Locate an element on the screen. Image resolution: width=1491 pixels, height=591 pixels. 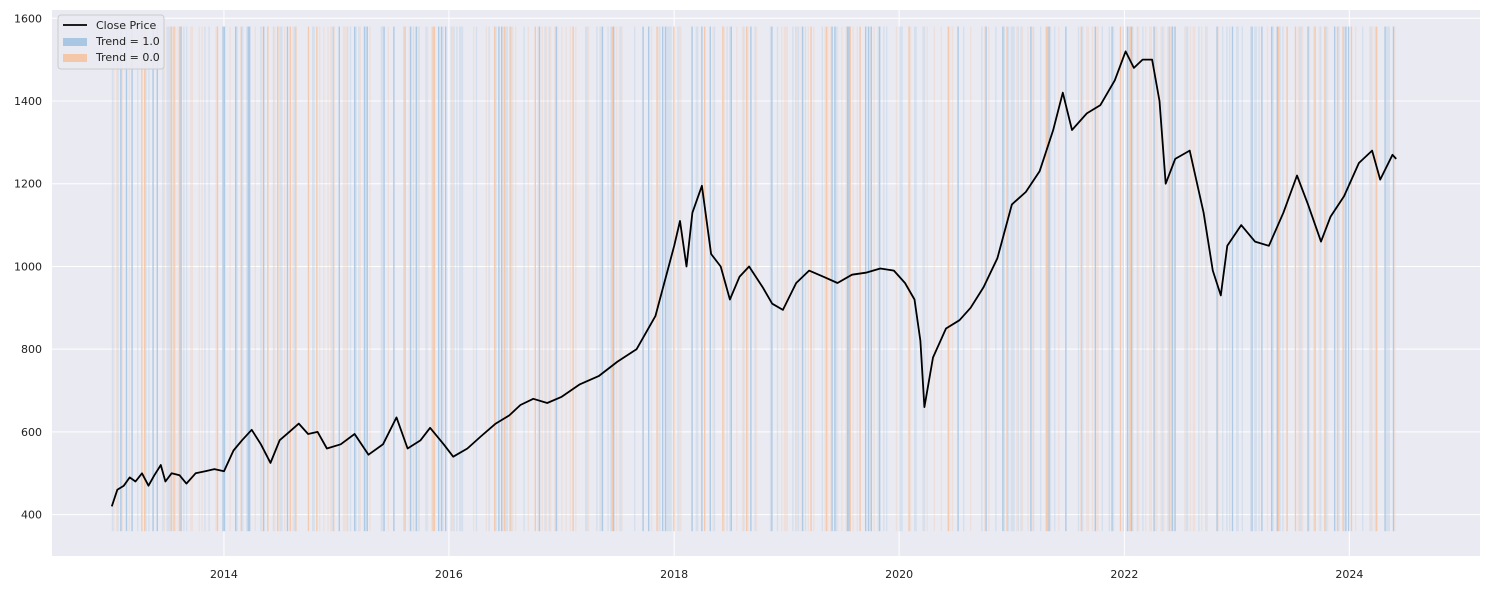
y-tick-label: 1400 is located at coordinates (28, 101).